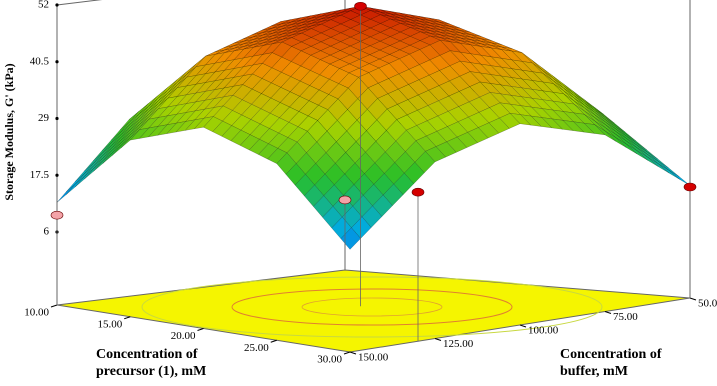 The height and width of the screenshot is (386, 717). Describe the element at coordinates (79, 3) in the screenshot. I see `box-edge` at that location.